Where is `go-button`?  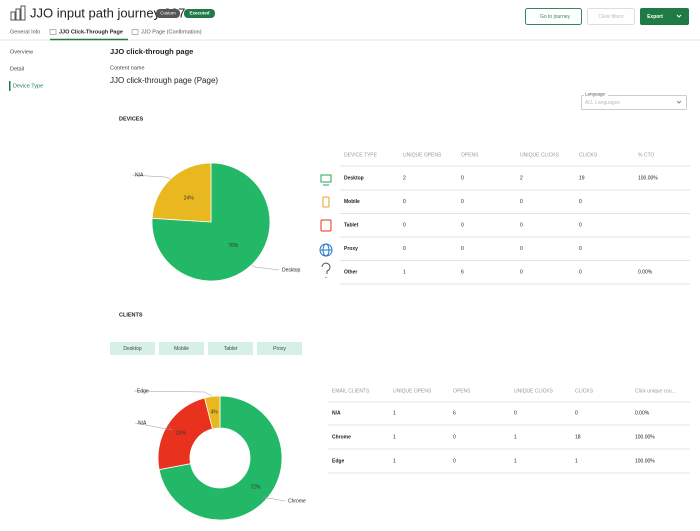
go-button is located at coordinates (553, 16).